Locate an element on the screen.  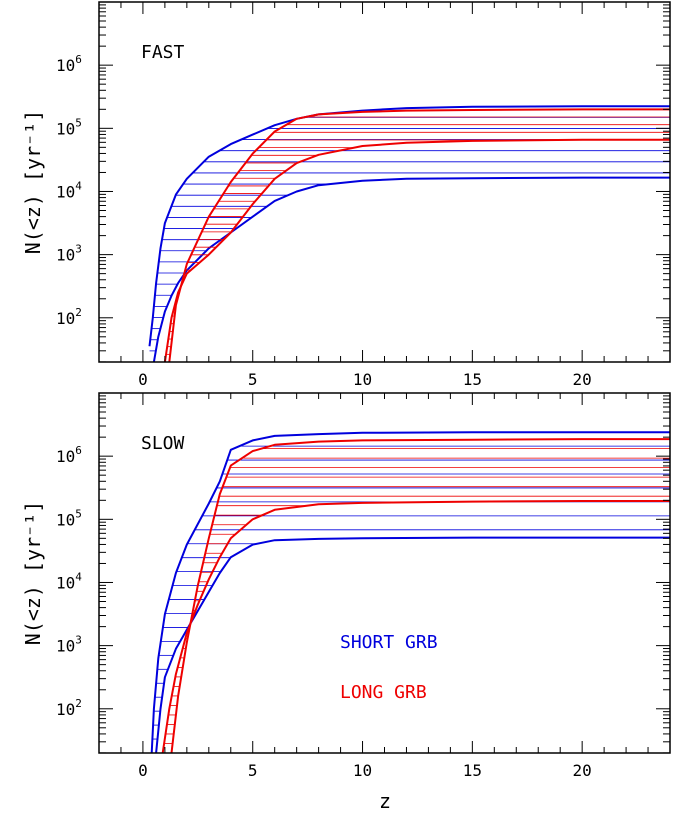
legend-long-grb: LONG GRB is located at coordinates (383, 692).